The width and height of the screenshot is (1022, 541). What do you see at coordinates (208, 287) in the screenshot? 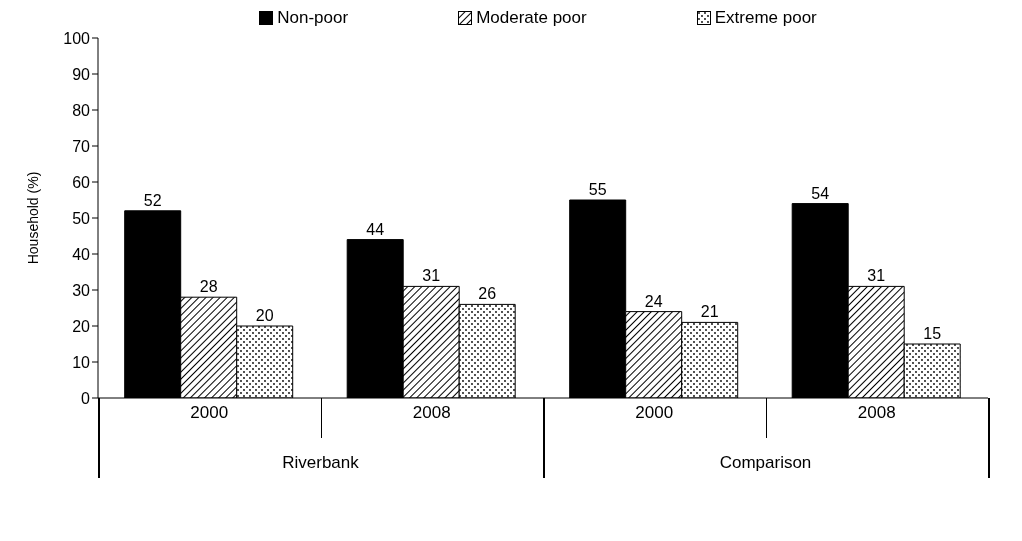
I see `data-label: 28` at bounding box center [208, 287].